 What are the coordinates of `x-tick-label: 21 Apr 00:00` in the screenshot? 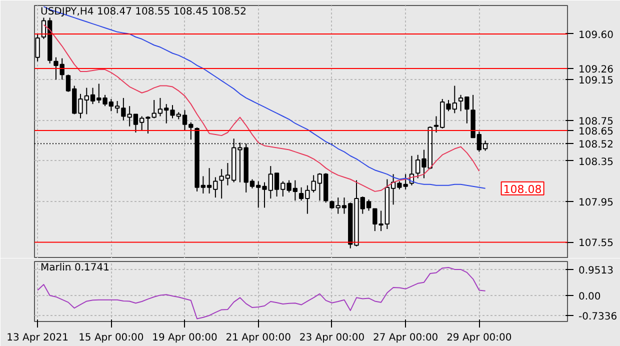 It's located at (258, 338).